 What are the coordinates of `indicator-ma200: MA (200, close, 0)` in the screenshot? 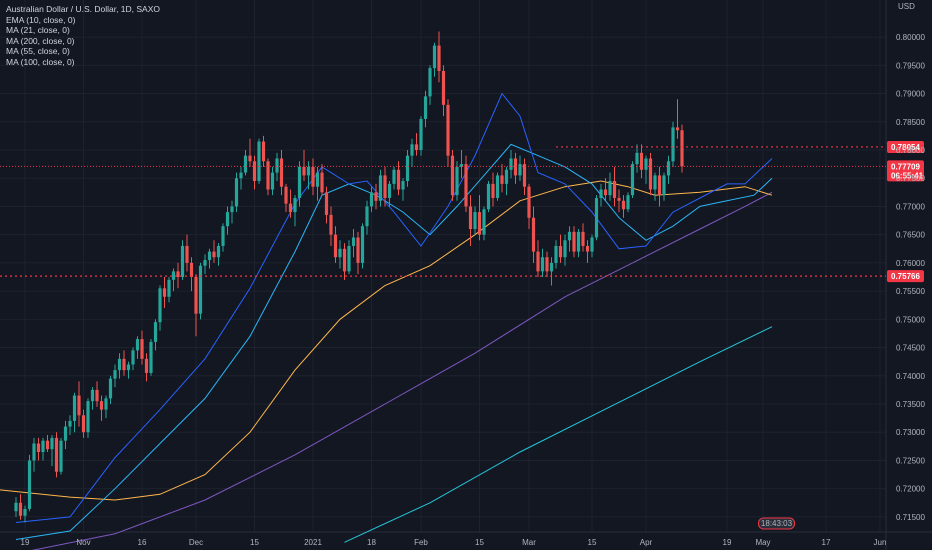 It's located at (40, 40).